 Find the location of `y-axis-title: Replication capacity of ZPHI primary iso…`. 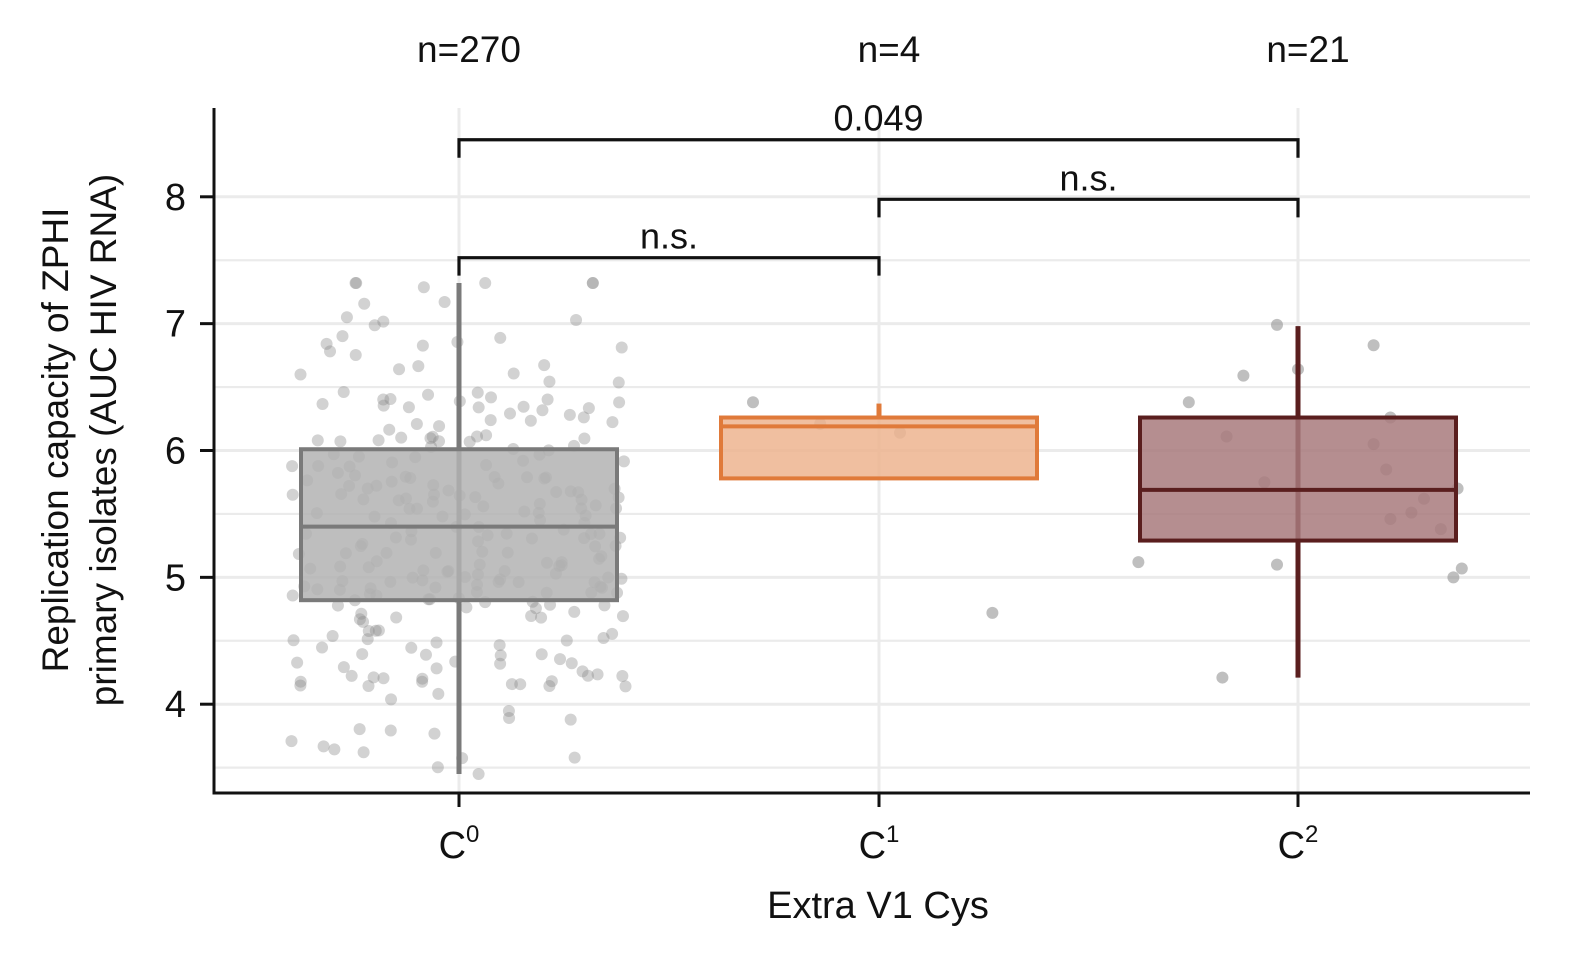

y-axis-title: Replication capacity of ZPHI primary iso… is located at coordinates (79, 440).